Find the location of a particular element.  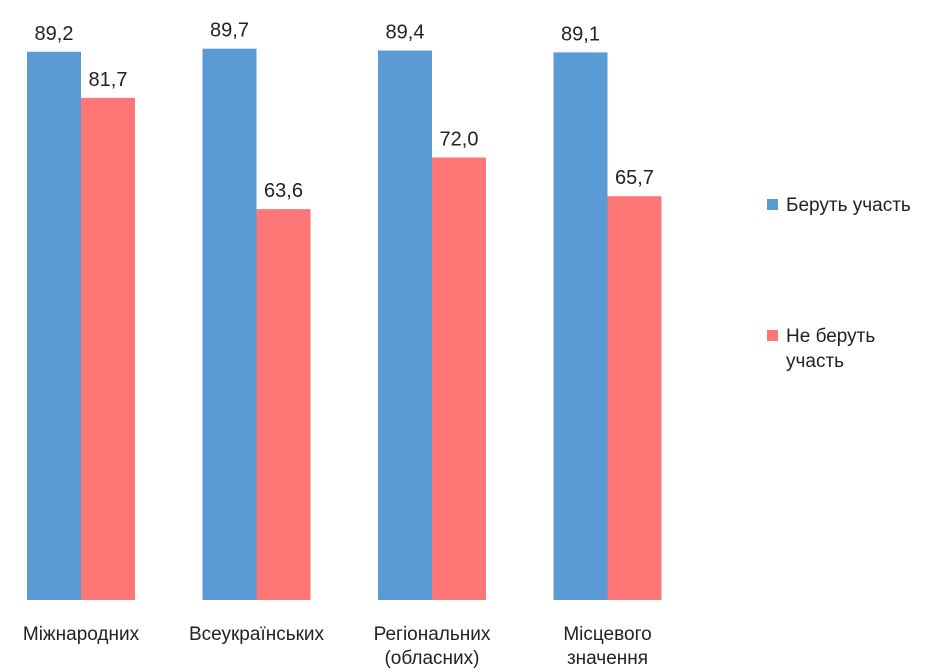

data-label-series2-cat3: 72,0 is located at coordinates (459, 139).